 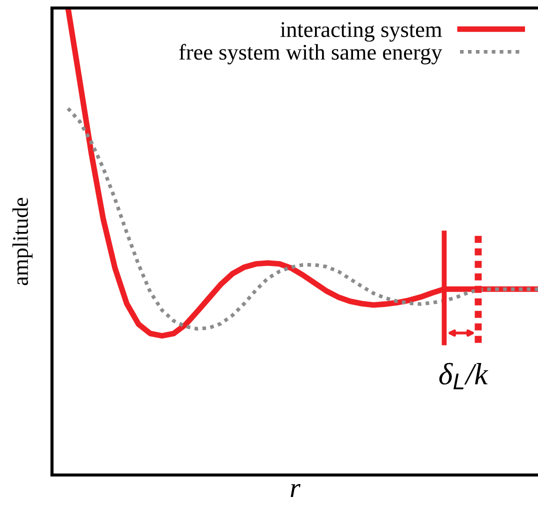 What do you see at coordinates (361, 32) in the screenshot?
I see `legend-label: interacting system` at bounding box center [361, 32].